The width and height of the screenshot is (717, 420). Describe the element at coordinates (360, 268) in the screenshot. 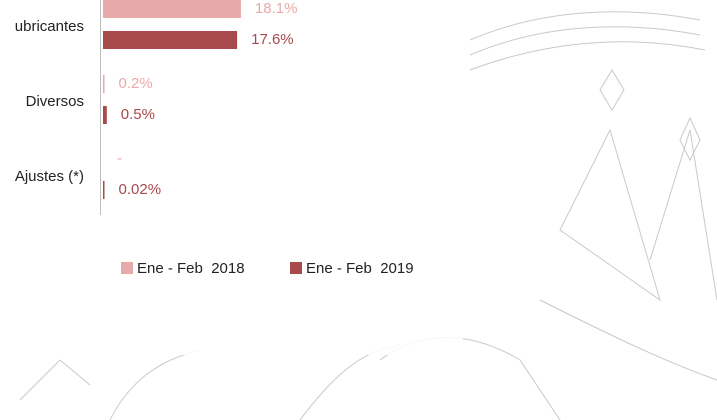

I see `legend-label: Ene - Feb 2019` at that location.